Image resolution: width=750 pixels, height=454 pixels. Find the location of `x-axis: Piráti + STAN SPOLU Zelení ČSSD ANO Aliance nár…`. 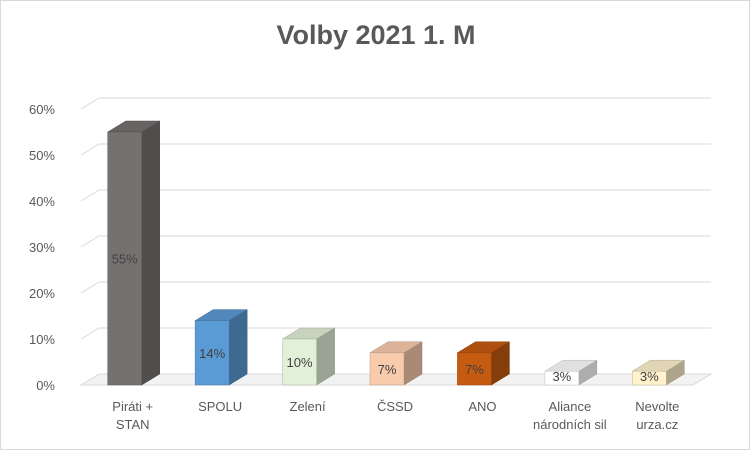

x-axis: Piráti + STAN SPOLU Zelení ČSSD ANO Aliance nár… is located at coordinates (395, 415).